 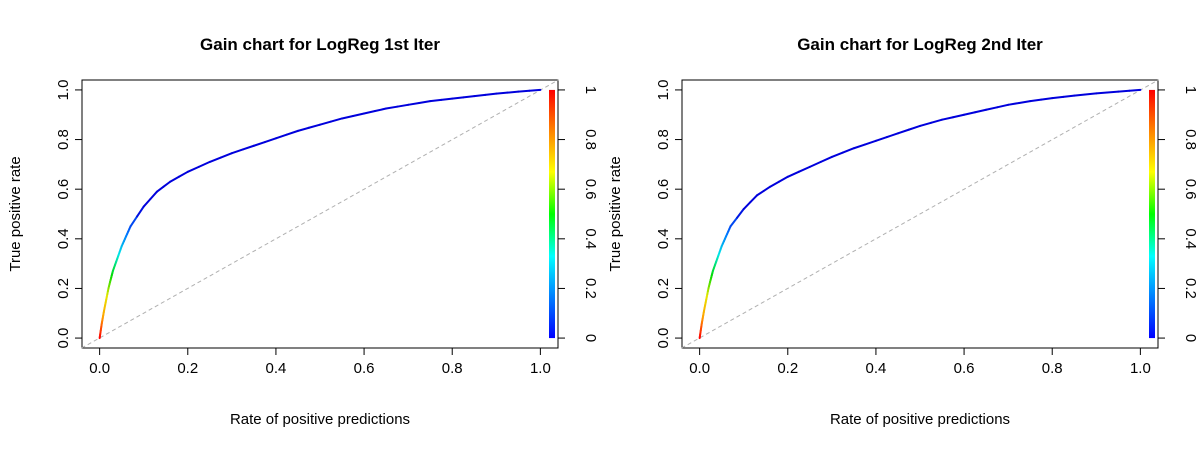 What do you see at coordinates (590, 238) in the screenshot?
I see `colorbar-tick-label: 0.4` at bounding box center [590, 238].